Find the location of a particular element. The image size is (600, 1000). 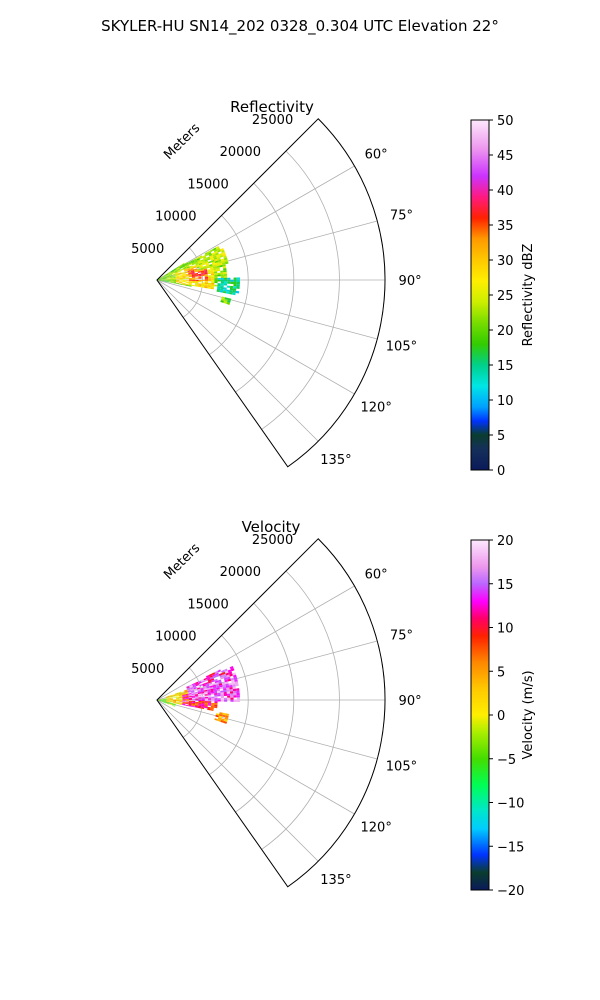

angle-tick-label: 75° is located at coordinates (401, 215).